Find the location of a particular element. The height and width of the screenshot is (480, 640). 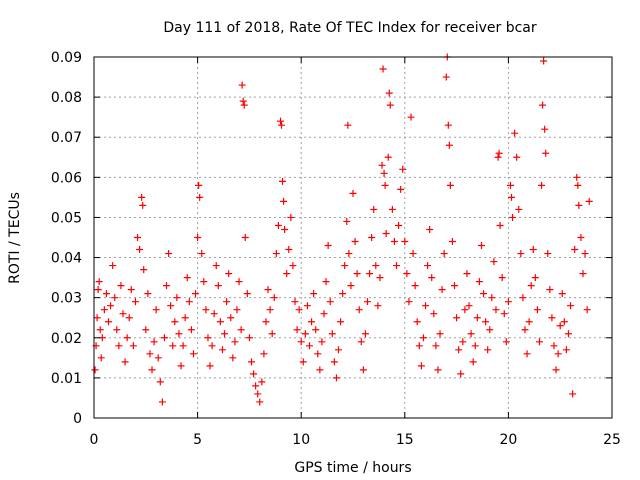

x-tick-label: 5 is located at coordinates (197, 440).